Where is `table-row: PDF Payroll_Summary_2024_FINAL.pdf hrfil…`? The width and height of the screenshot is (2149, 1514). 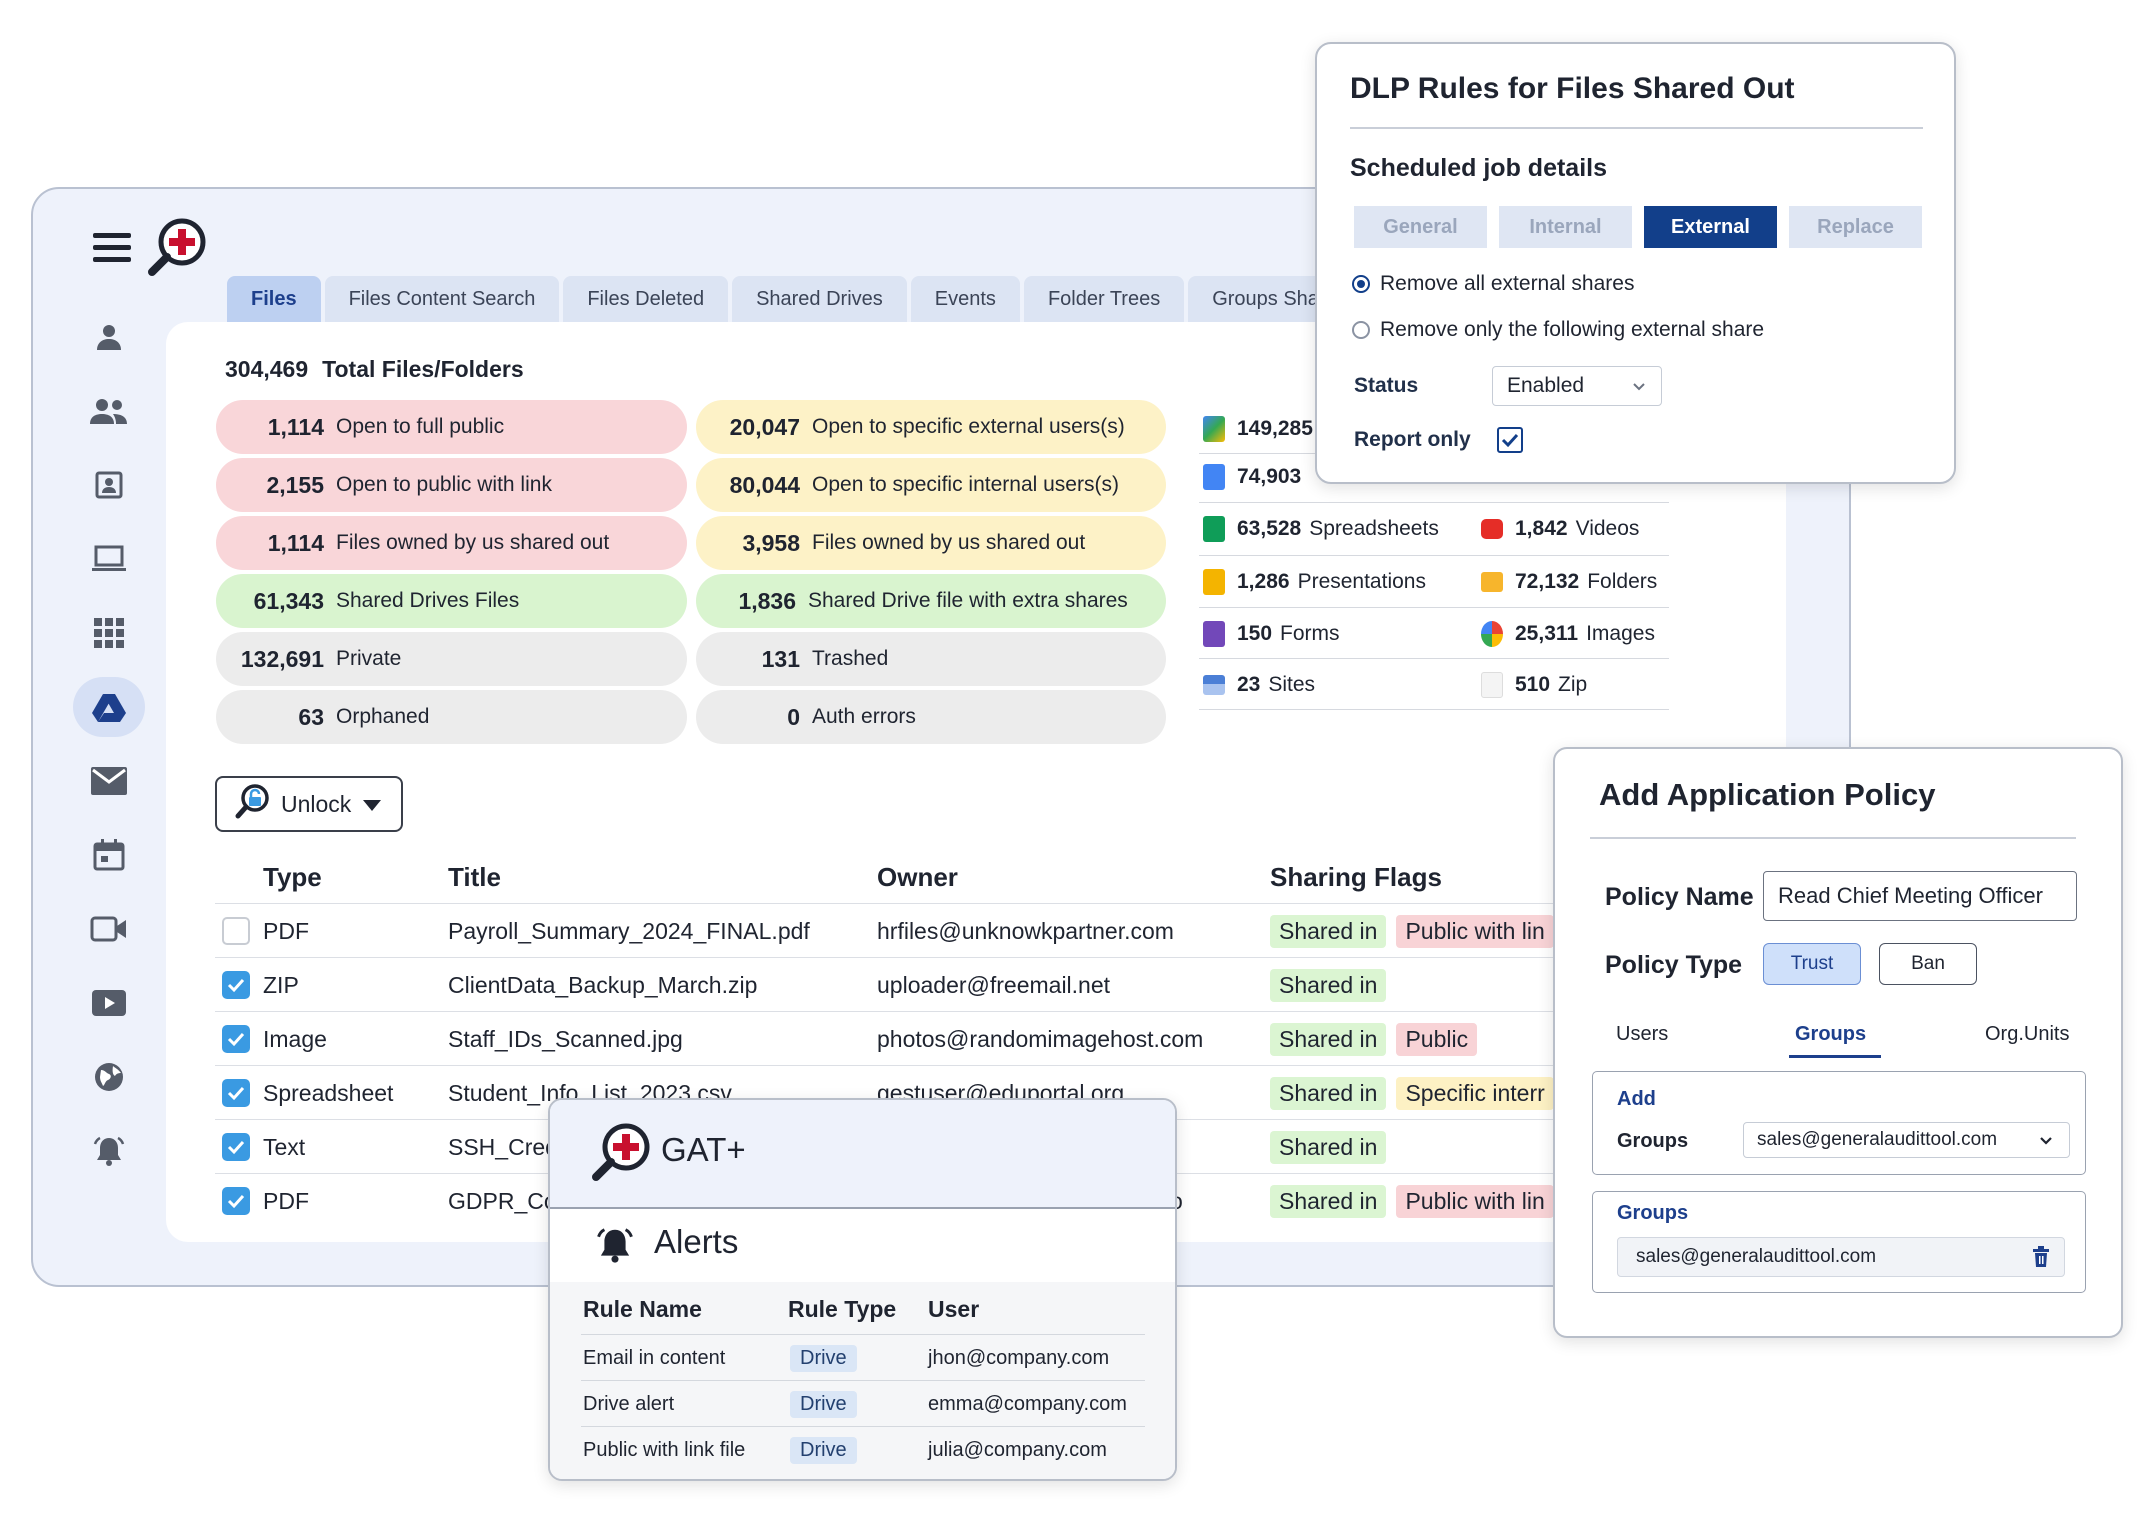 table-row: PDF Payroll_Summary_2024_FINAL.pdf hrfil… is located at coordinates (925, 930).